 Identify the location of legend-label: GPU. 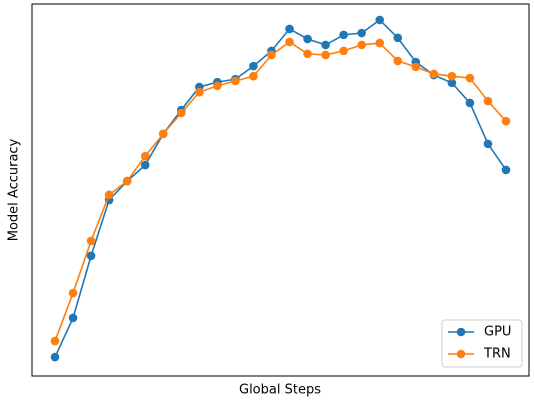
(497, 332).